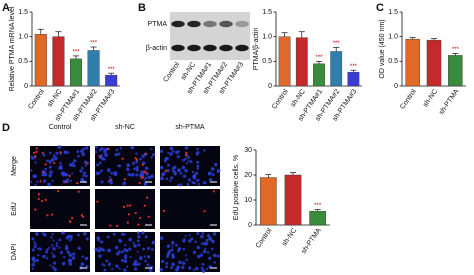 The image size is (474, 275). What do you see at coordinates (23, 37) in the screenshot?
I see `y-tick-label: 1.0` at bounding box center [23, 37].